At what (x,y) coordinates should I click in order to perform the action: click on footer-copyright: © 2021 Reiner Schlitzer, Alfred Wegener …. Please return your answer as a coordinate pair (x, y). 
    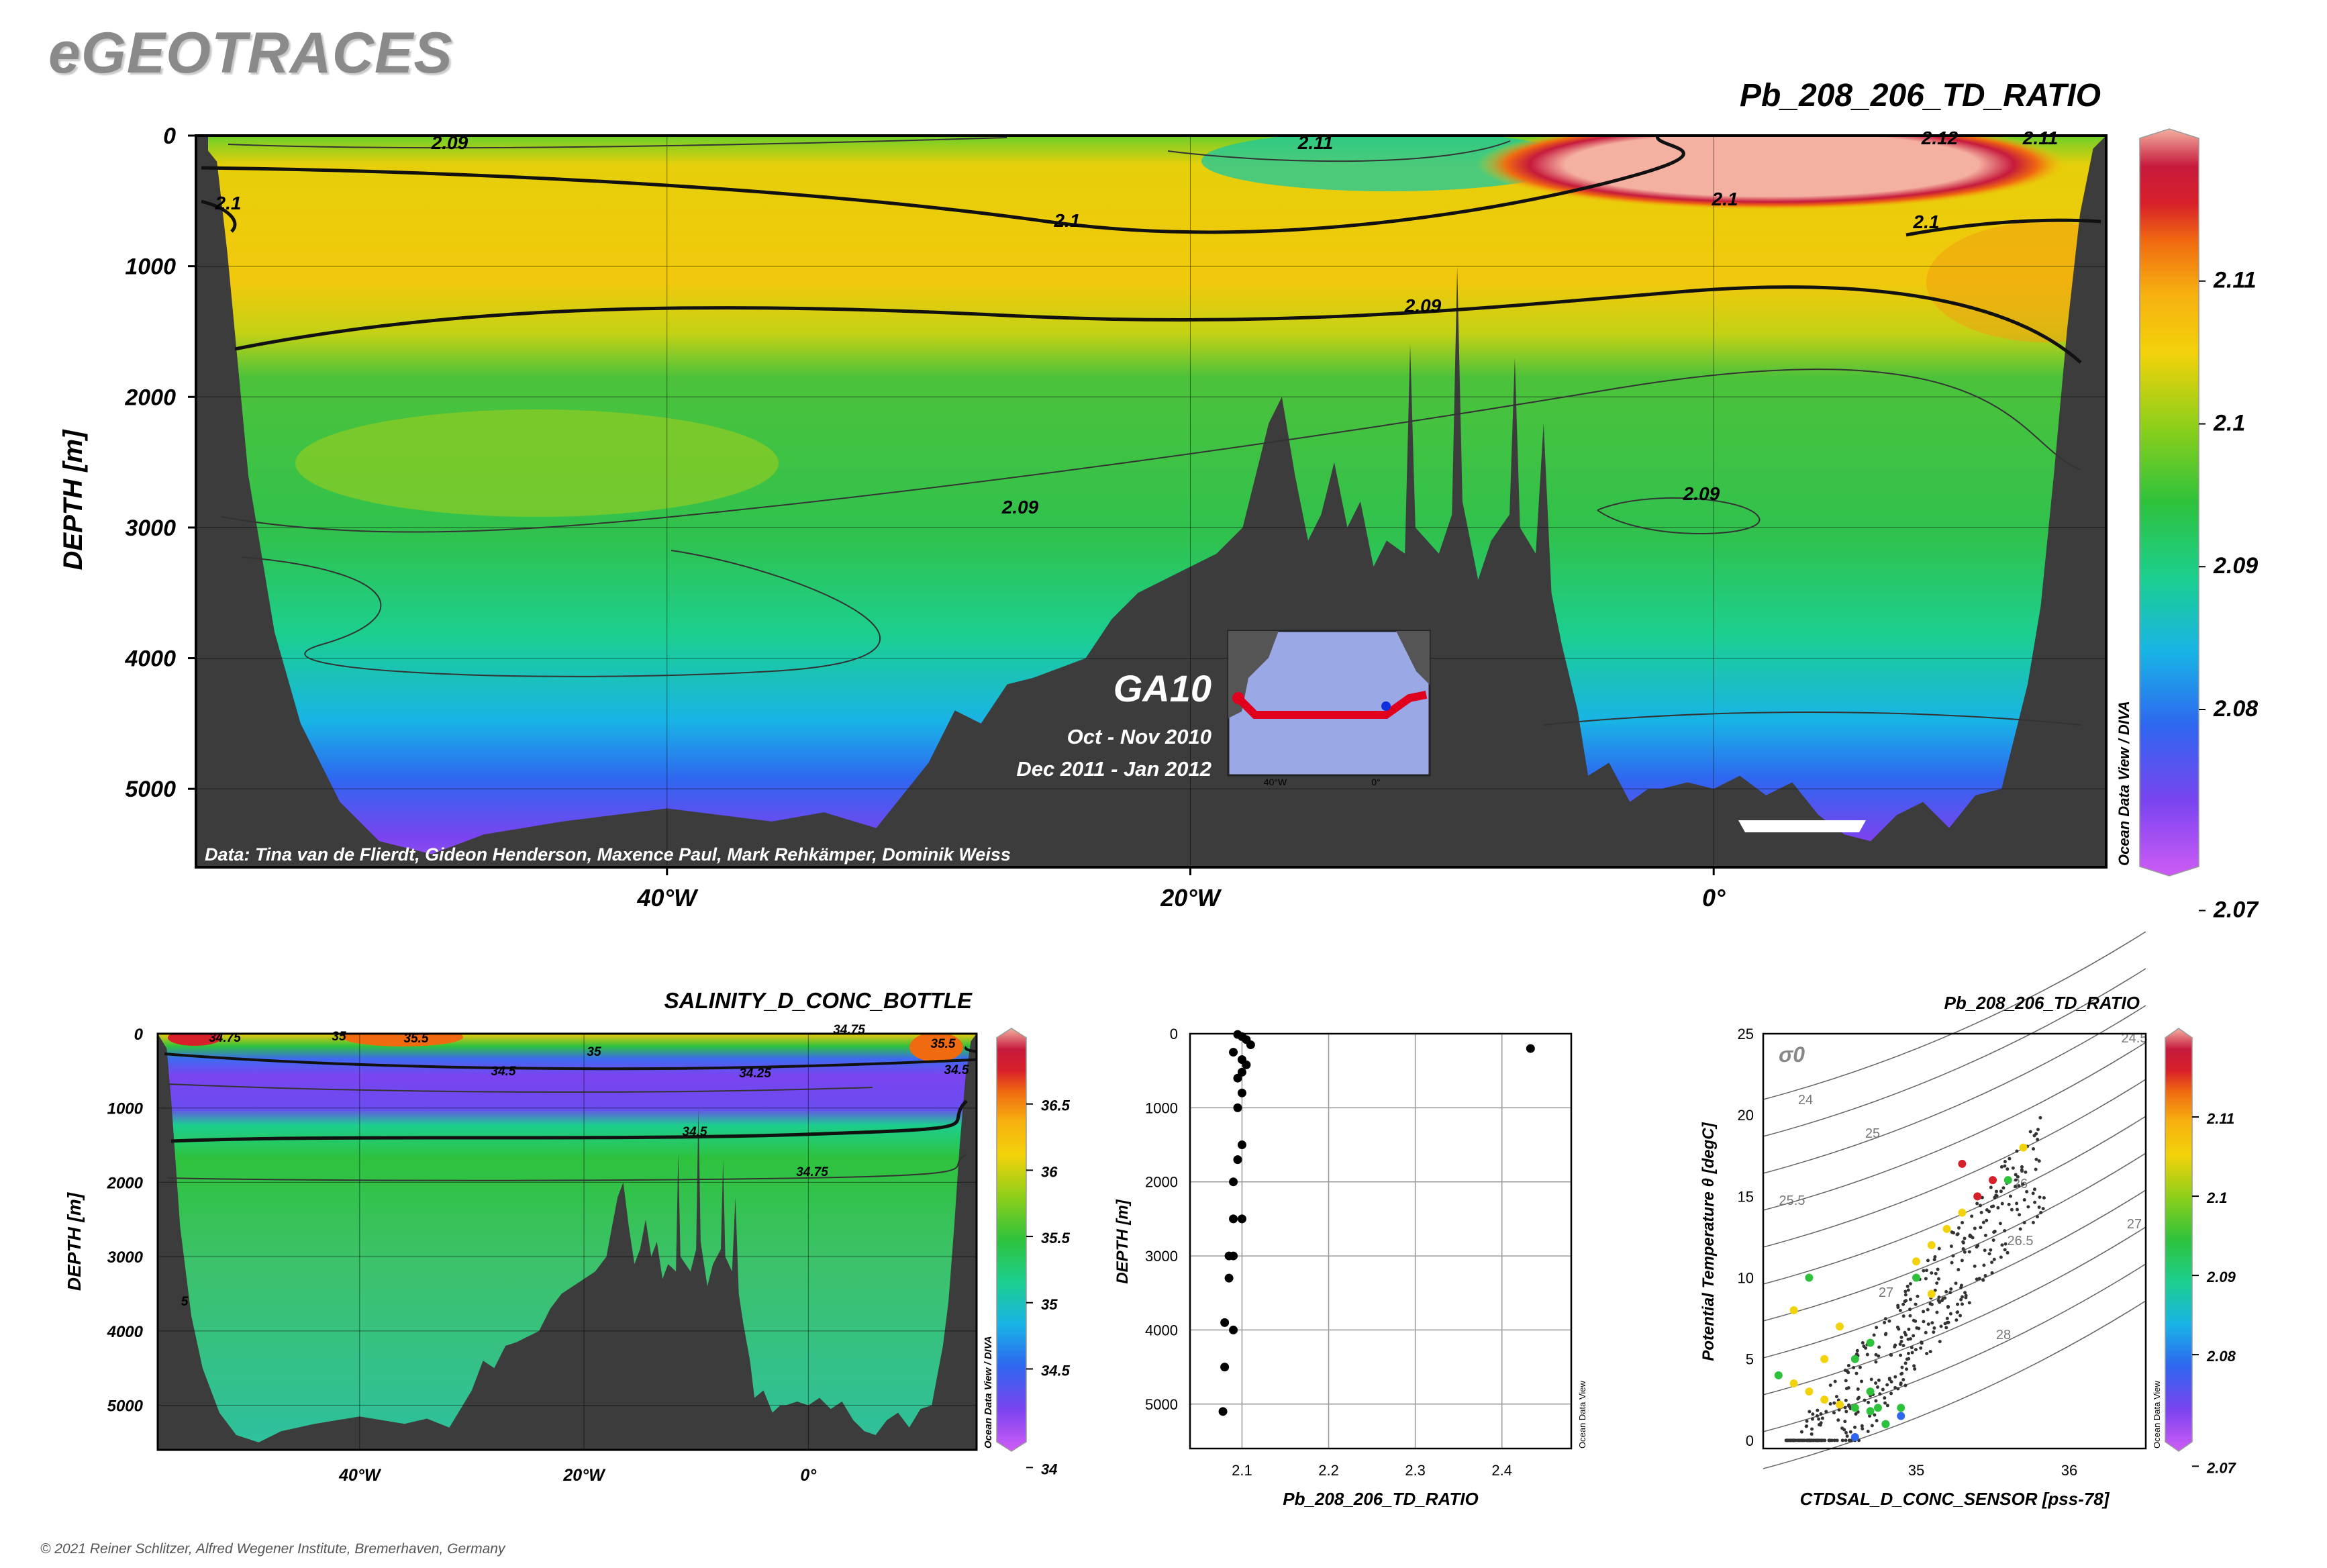
    Looking at the image, I should click on (272, 1549).